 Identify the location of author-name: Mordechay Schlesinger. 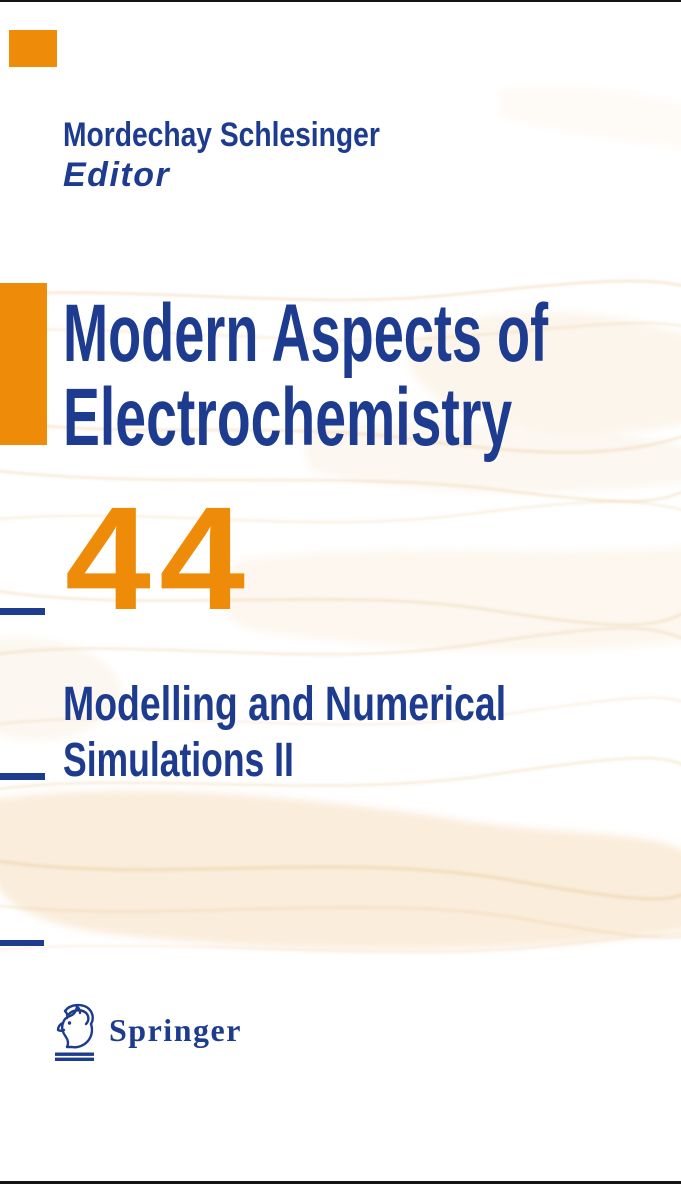
(221, 135).